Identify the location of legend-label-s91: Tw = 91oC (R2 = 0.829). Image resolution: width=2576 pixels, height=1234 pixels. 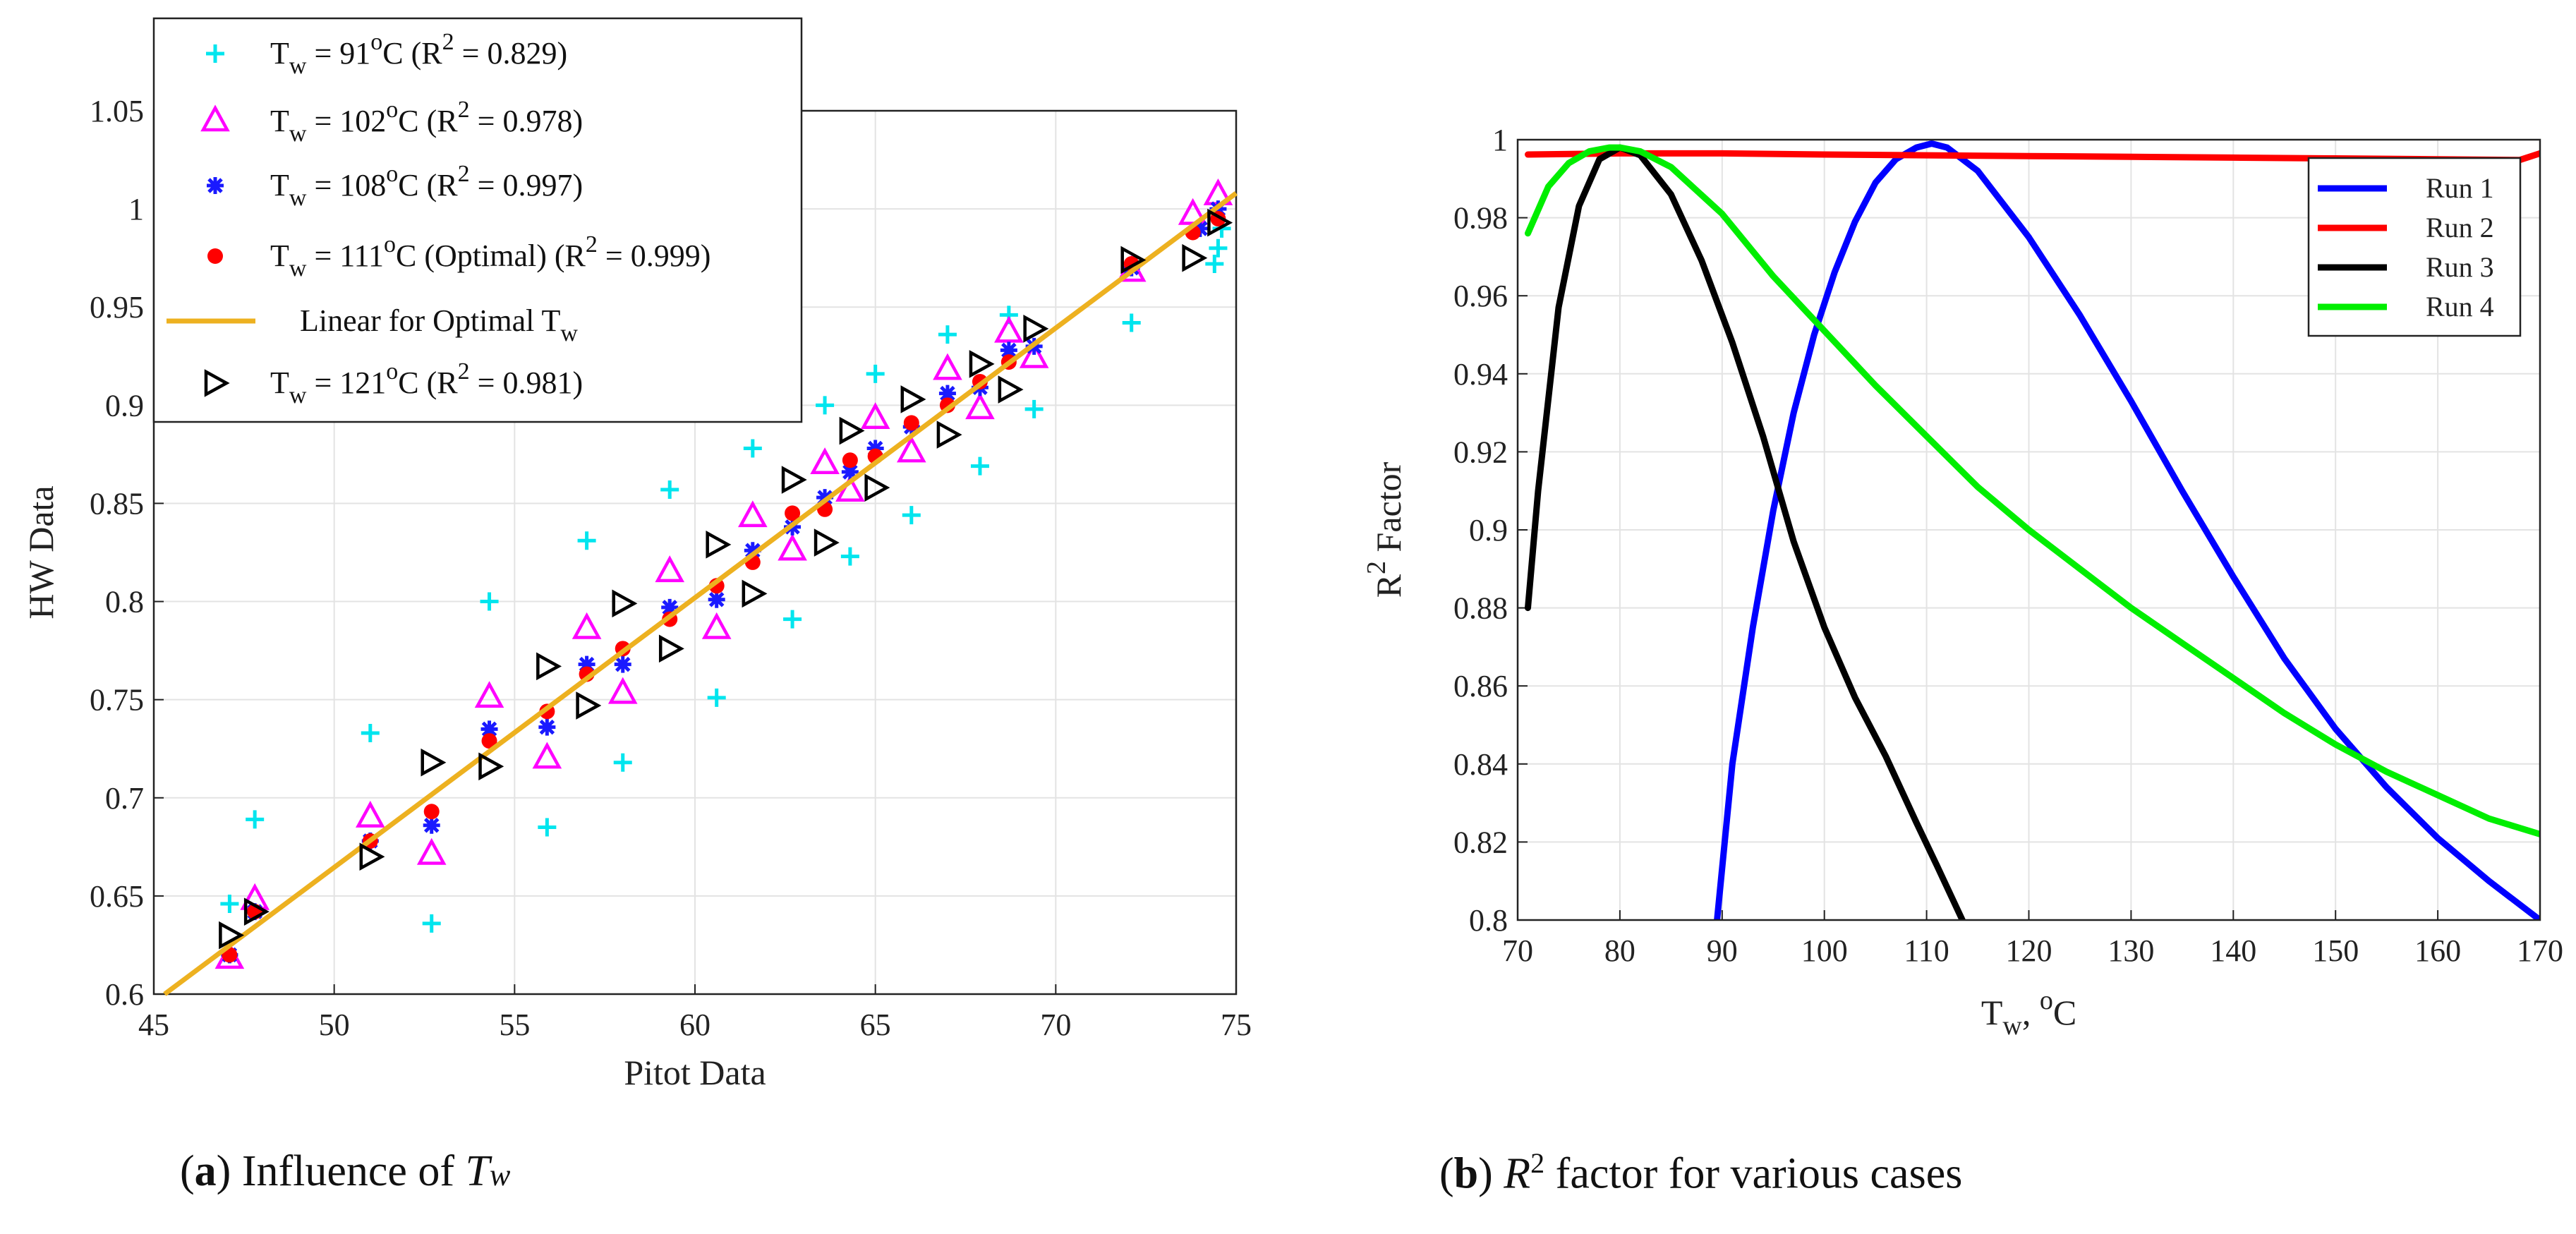
(419, 54).